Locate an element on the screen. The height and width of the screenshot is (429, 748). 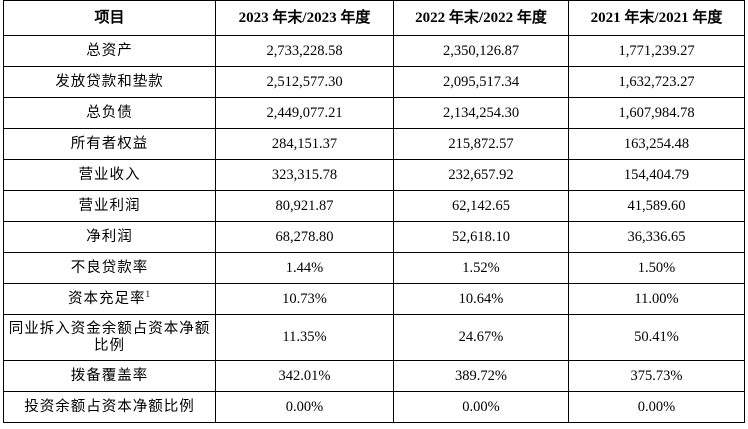
cell-2023: 2,449,077.21 is located at coordinates (304, 113).